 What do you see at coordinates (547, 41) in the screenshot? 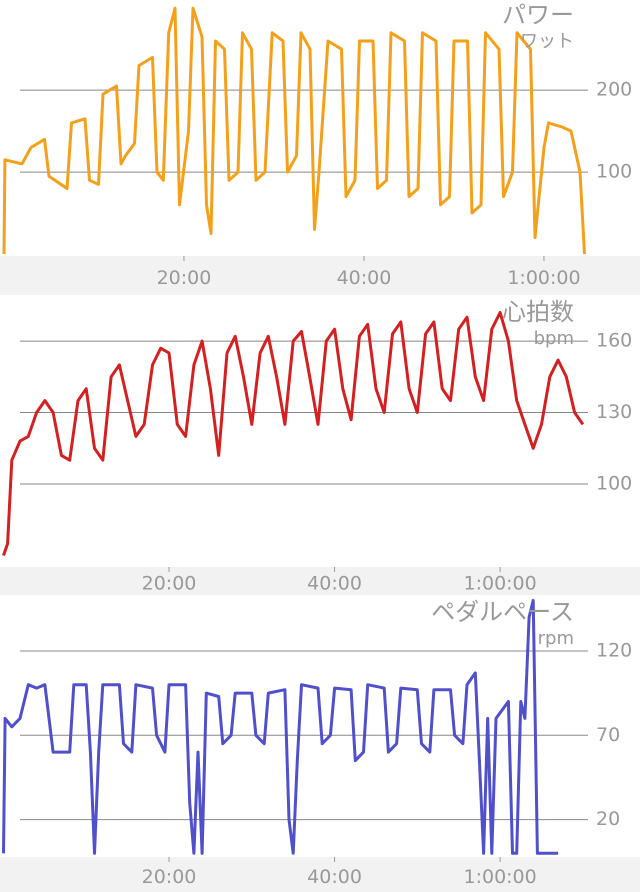
I see `unit-label: ワット` at bounding box center [547, 41].